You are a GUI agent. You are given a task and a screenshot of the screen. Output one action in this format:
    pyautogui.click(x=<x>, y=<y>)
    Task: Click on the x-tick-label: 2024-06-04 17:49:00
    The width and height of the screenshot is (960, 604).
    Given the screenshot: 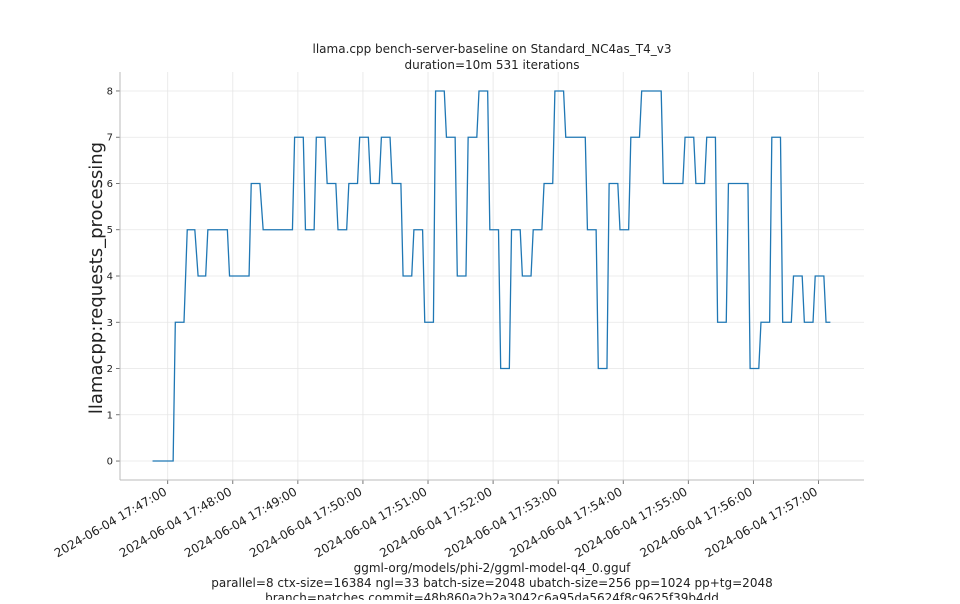 What is the action you would take?
    pyautogui.click(x=240, y=522)
    